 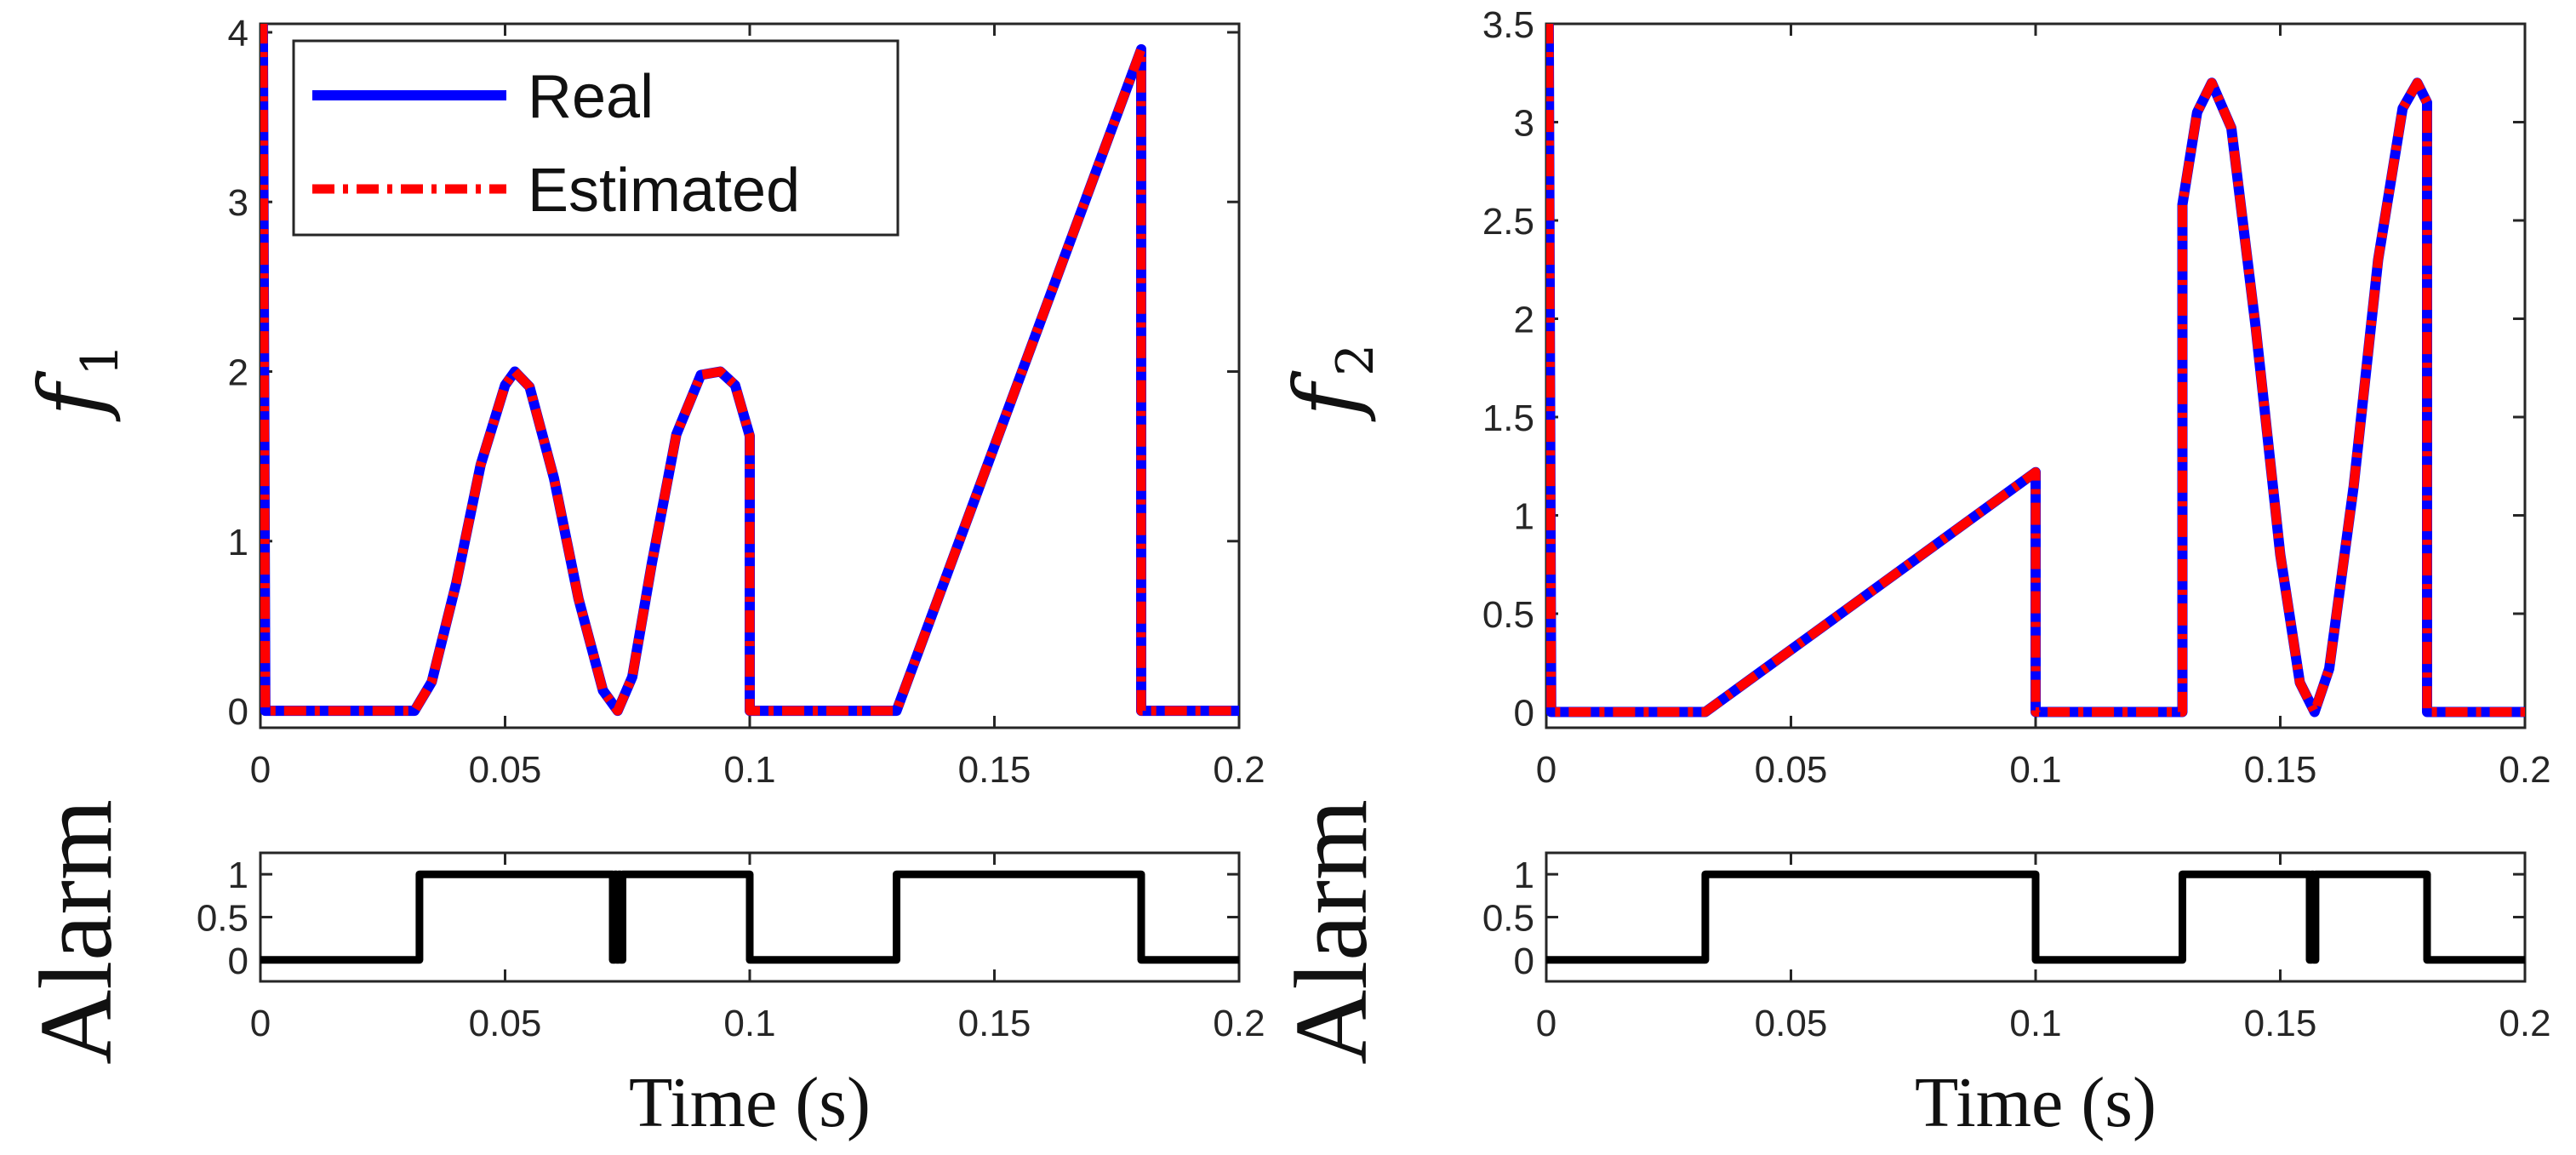 I want to click on f1-x-tick-label: 0.1, so click(x=749, y=770).